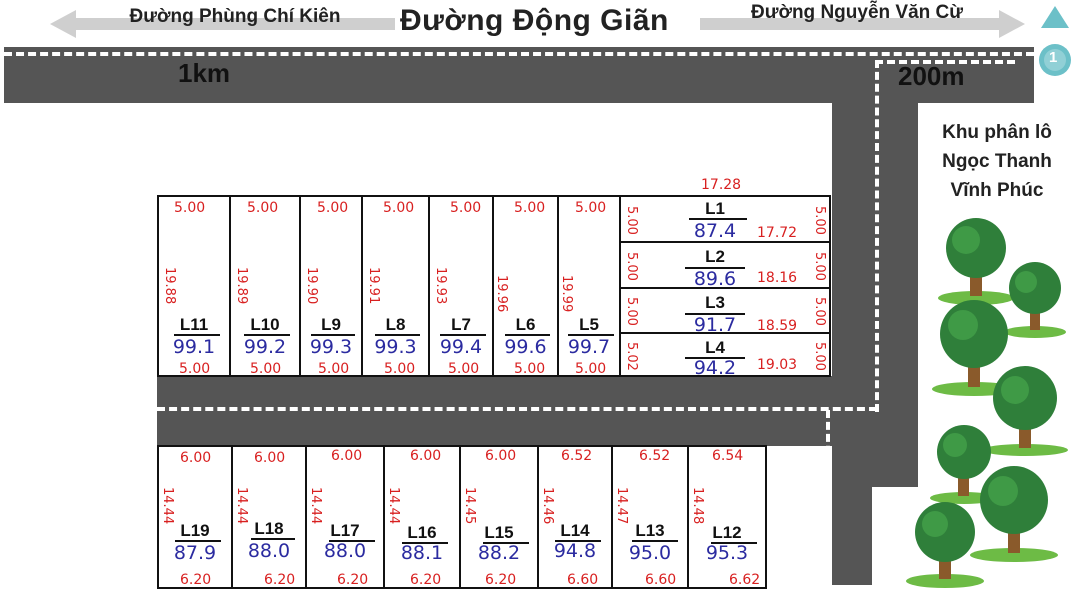 This screenshot has height=604, width=1080. Describe the element at coordinates (819, 266) in the screenshot. I see `lot-L2-right: 5.00` at that location.